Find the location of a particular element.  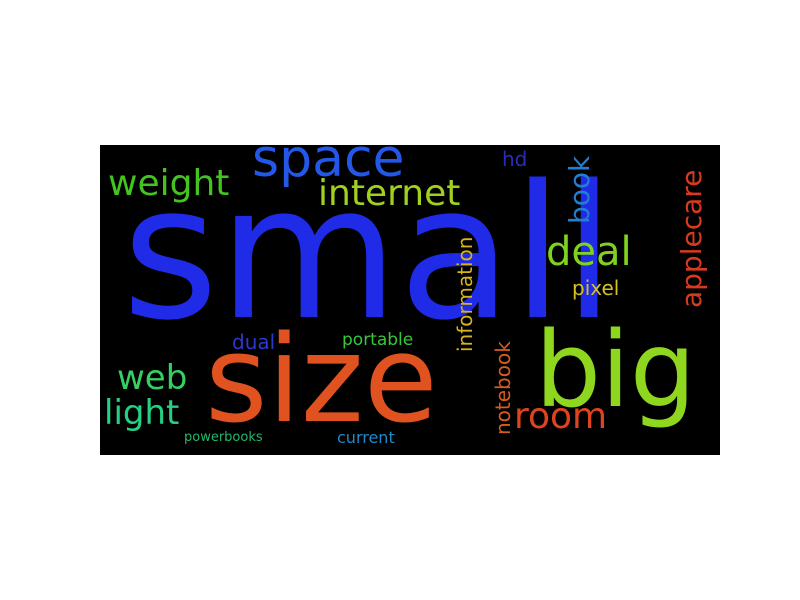

word-weight: weight is located at coordinates (169, 183).